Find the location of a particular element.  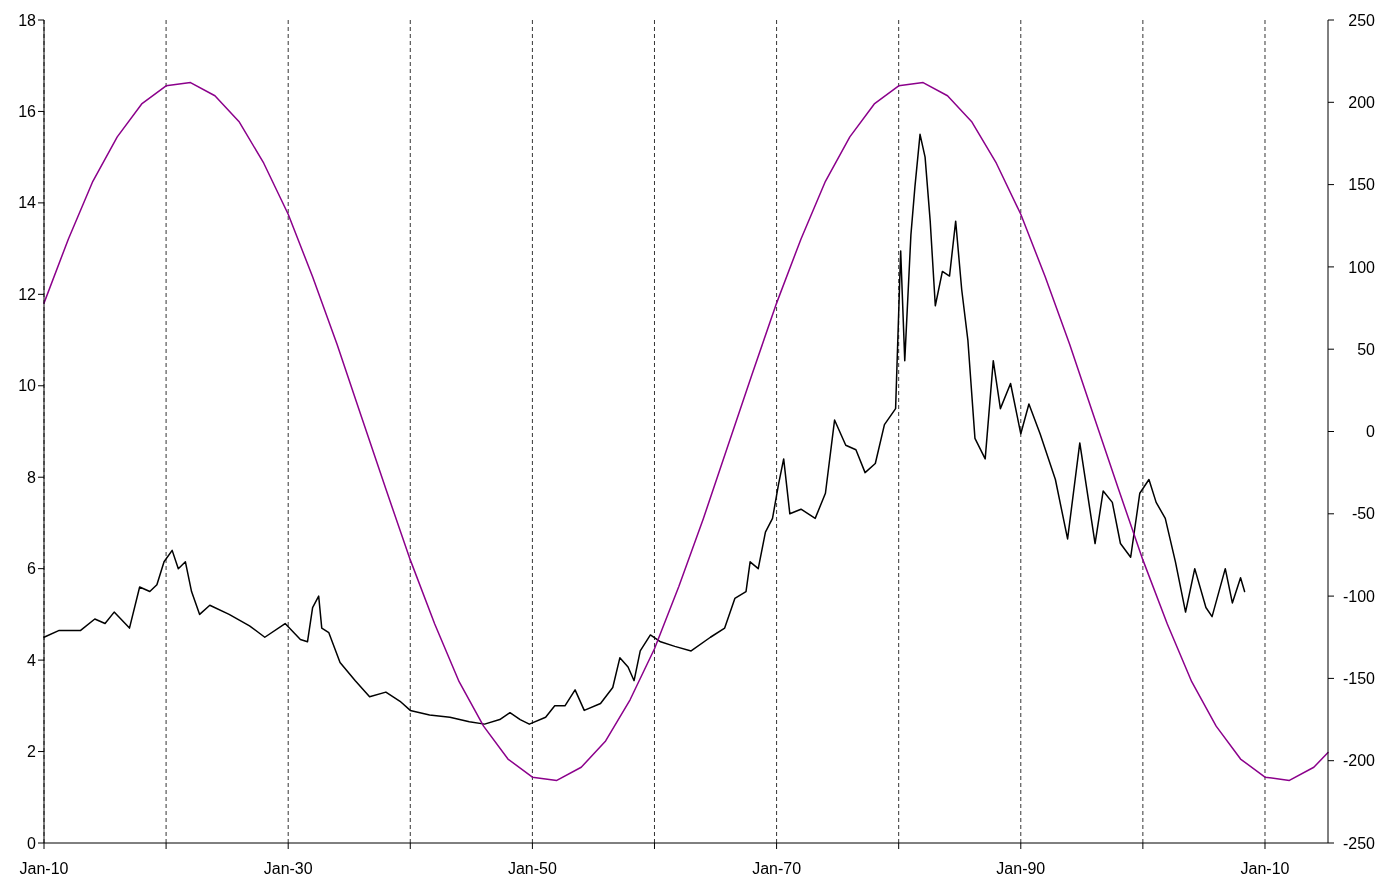

y2-tick-label: -50 is located at coordinates (1363, 514).